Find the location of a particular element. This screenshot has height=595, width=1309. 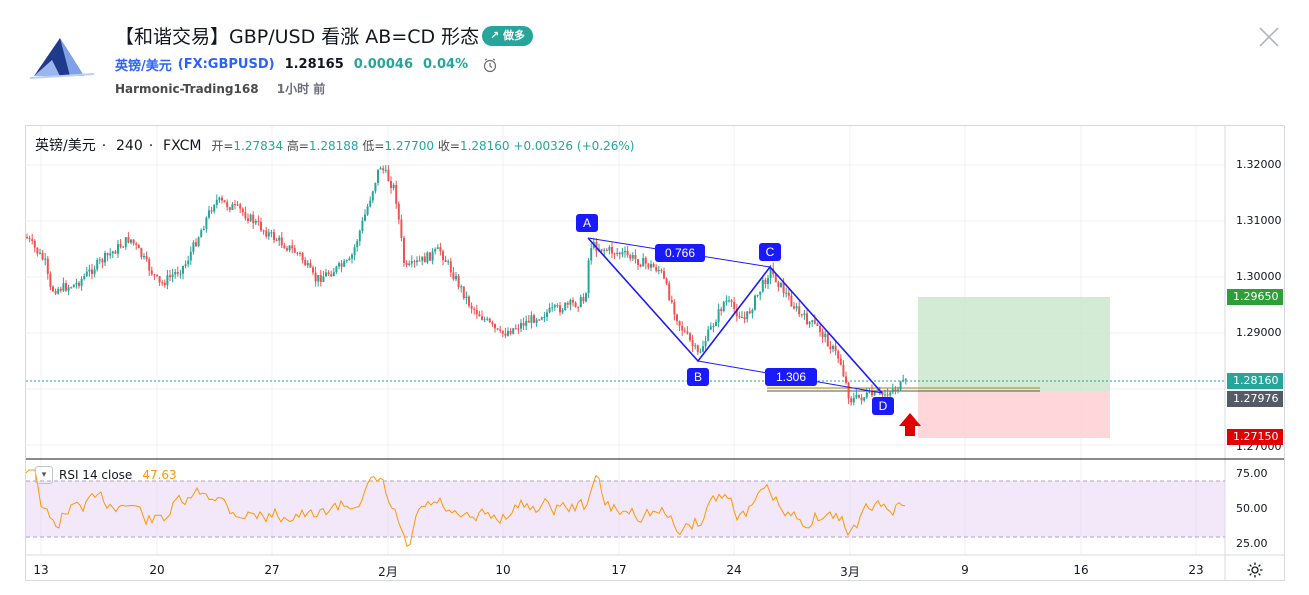

target-price-tag: 1.29650 is located at coordinates (1255, 297).